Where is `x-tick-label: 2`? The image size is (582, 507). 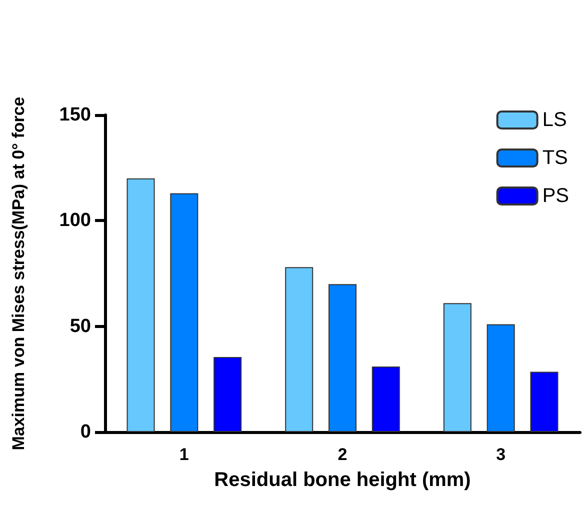
x-tick-label: 2 is located at coordinates (343, 454).